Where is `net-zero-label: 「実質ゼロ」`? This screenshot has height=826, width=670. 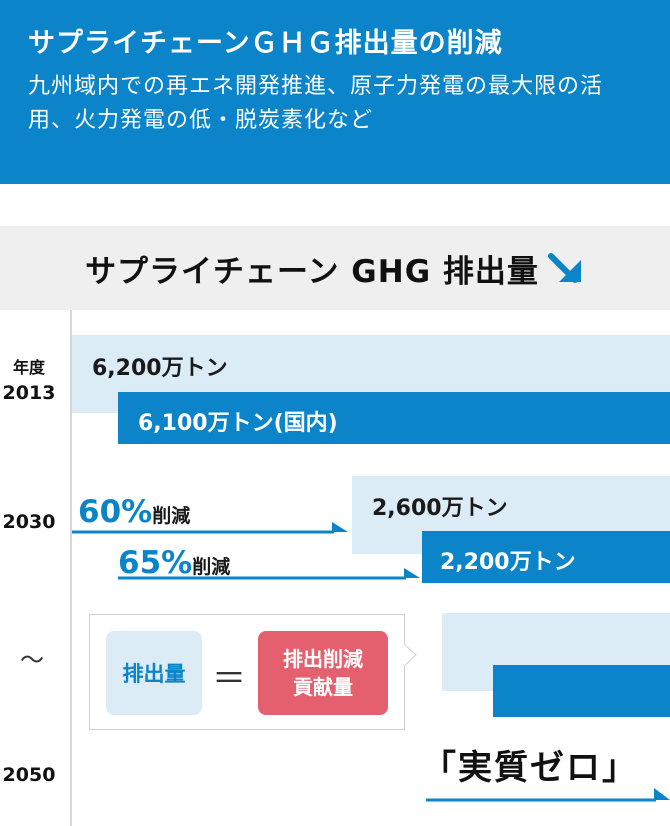
net-zero-label: 「実質ゼロ」 is located at coordinates (530, 768).